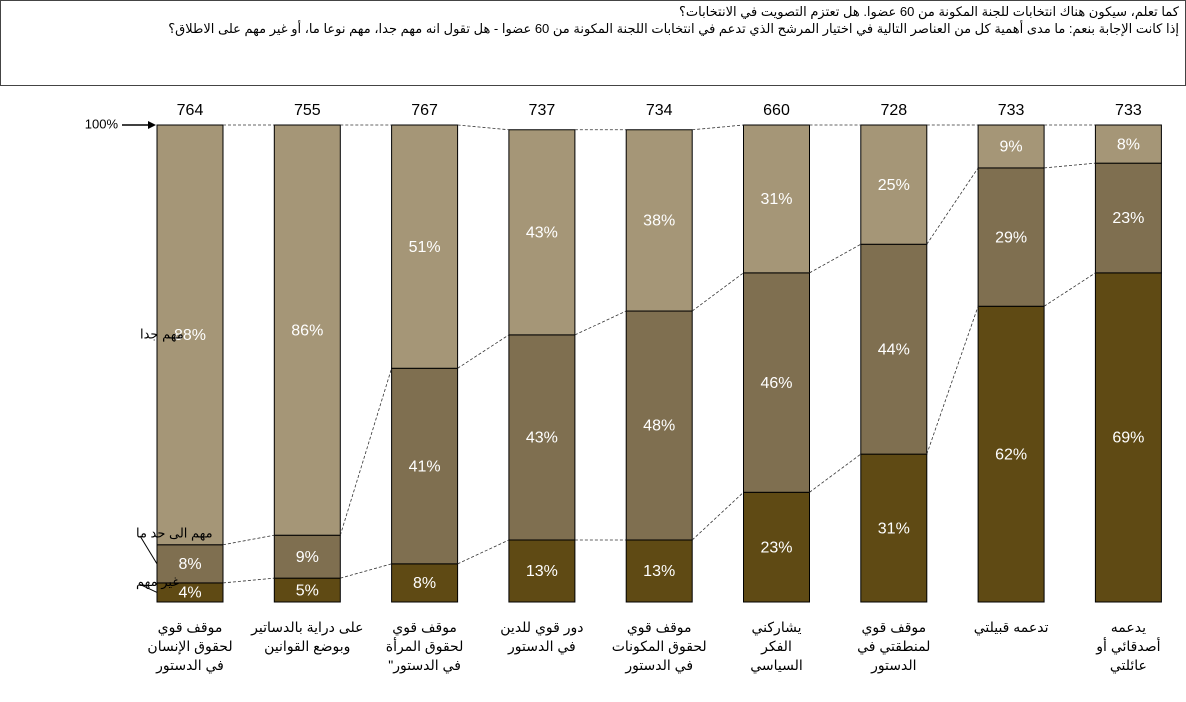 The width and height of the screenshot is (1186, 702). What do you see at coordinates (190, 646) in the screenshot?
I see `category-label: موقف قوي لحقوق الإنسان في الدستور` at bounding box center [190, 646].